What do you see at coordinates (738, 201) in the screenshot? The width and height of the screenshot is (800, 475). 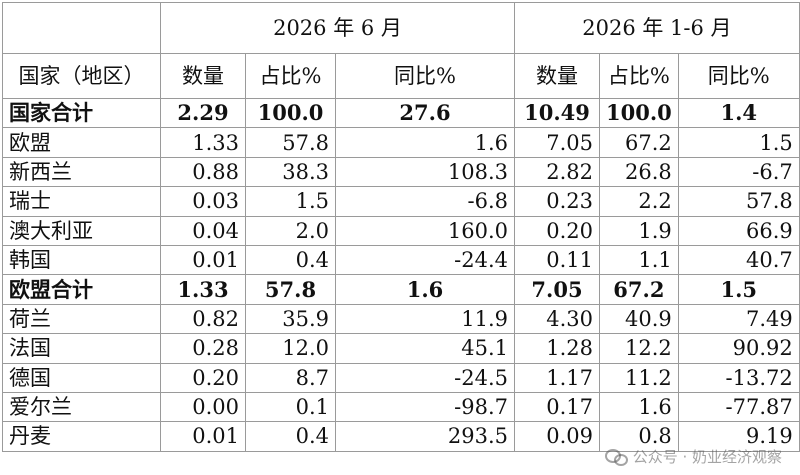 I see `ytd-yoy-cell: 57.8` at bounding box center [738, 201].